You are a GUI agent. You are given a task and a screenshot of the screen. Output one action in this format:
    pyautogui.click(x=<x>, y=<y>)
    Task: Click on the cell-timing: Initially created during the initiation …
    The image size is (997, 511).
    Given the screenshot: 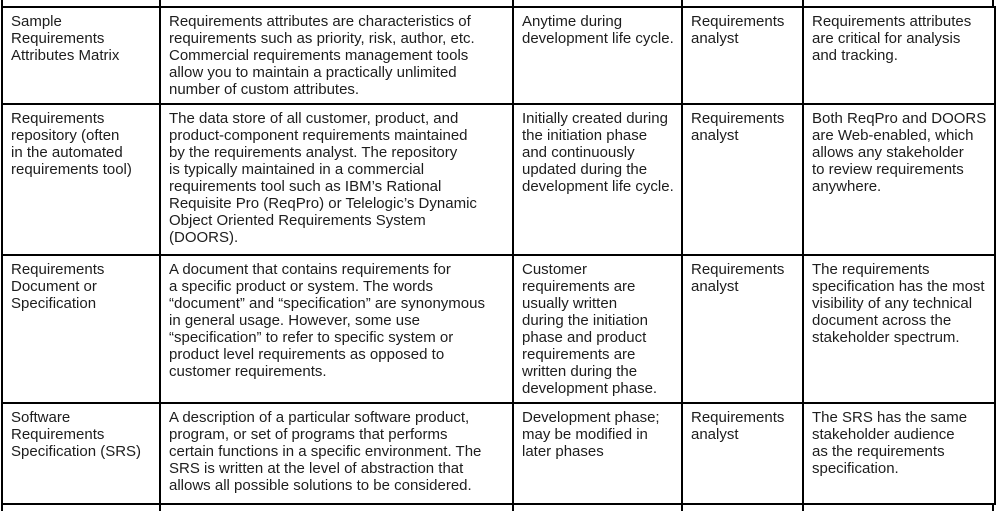 What is the action you would take?
    pyautogui.click(x=597, y=179)
    